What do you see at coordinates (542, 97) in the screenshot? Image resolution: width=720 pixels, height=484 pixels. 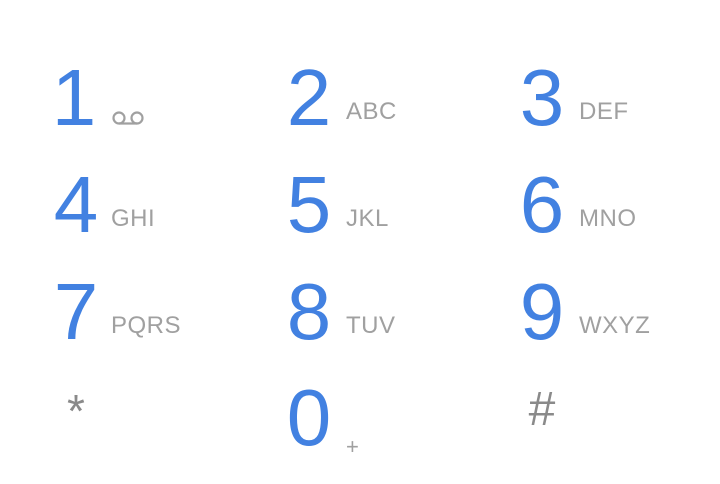 I see `dial-digit: 3` at bounding box center [542, 97].